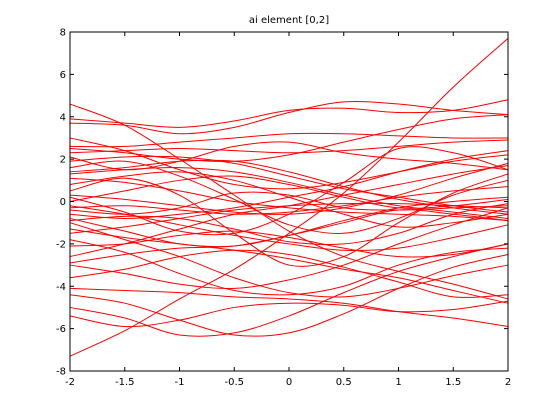  What do you see at coordinates (344, 382) in the screenshot?
I see `x-tick-label: 0.5` at bounding box center [344, 382].